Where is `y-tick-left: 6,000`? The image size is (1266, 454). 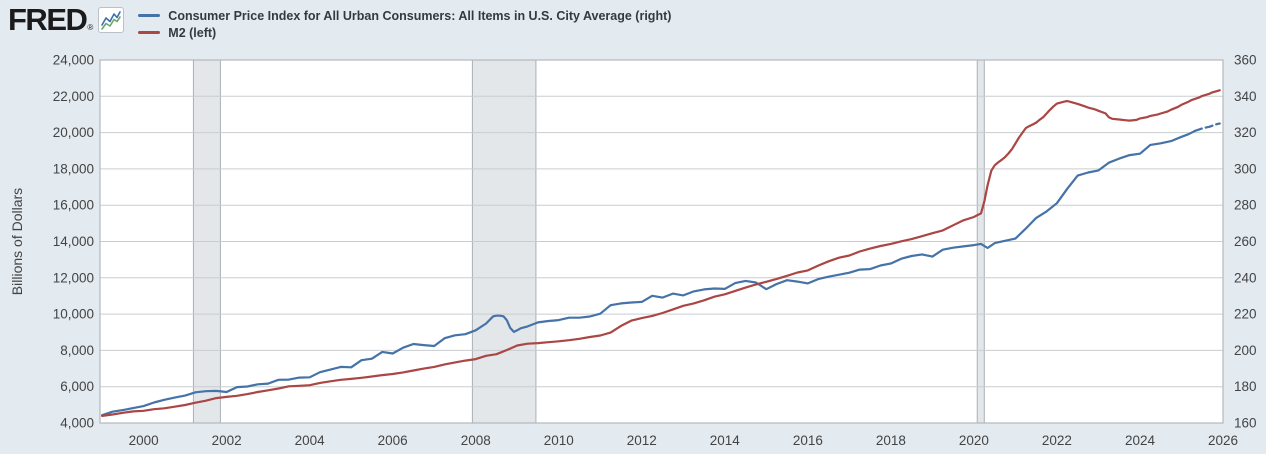 y-tick-left: 6,000 is located at coordinates (77, 386).